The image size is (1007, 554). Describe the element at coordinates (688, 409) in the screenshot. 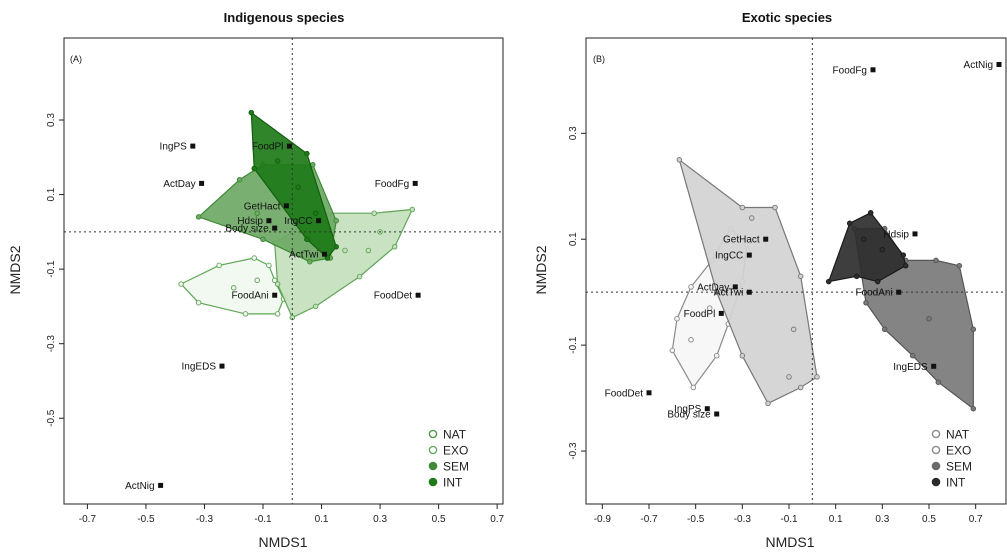

I see `panel-b-trait-label-8: IngPS` at that location.